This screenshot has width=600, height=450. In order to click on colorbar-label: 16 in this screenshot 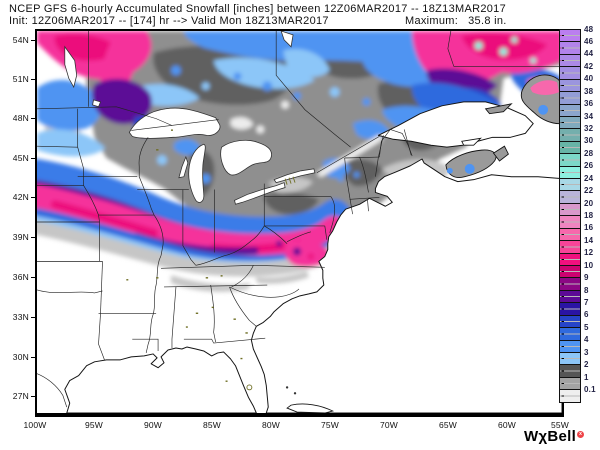, I will do `click(589, 228)`.